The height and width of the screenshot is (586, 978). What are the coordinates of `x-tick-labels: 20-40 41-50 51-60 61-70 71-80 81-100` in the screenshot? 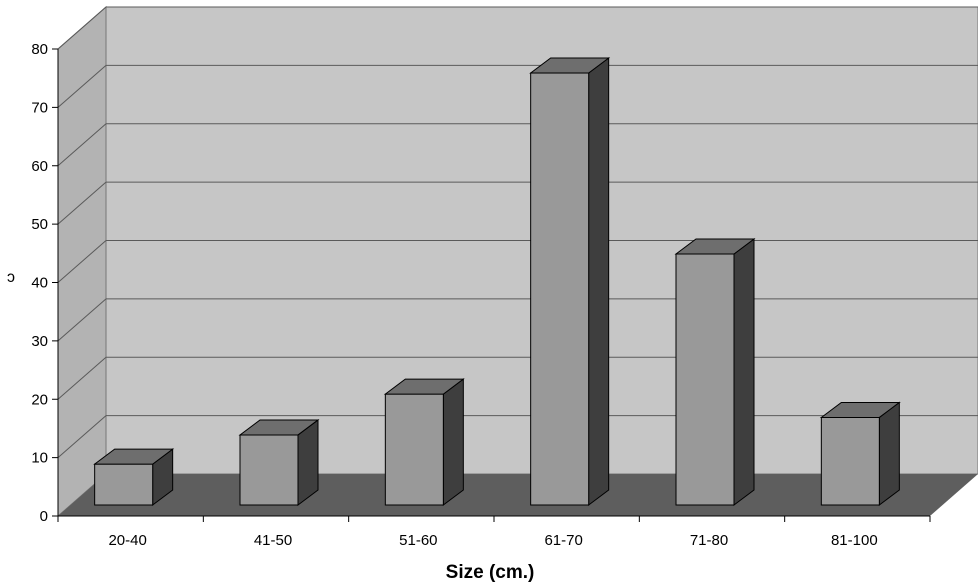 It's located at (492, 540).